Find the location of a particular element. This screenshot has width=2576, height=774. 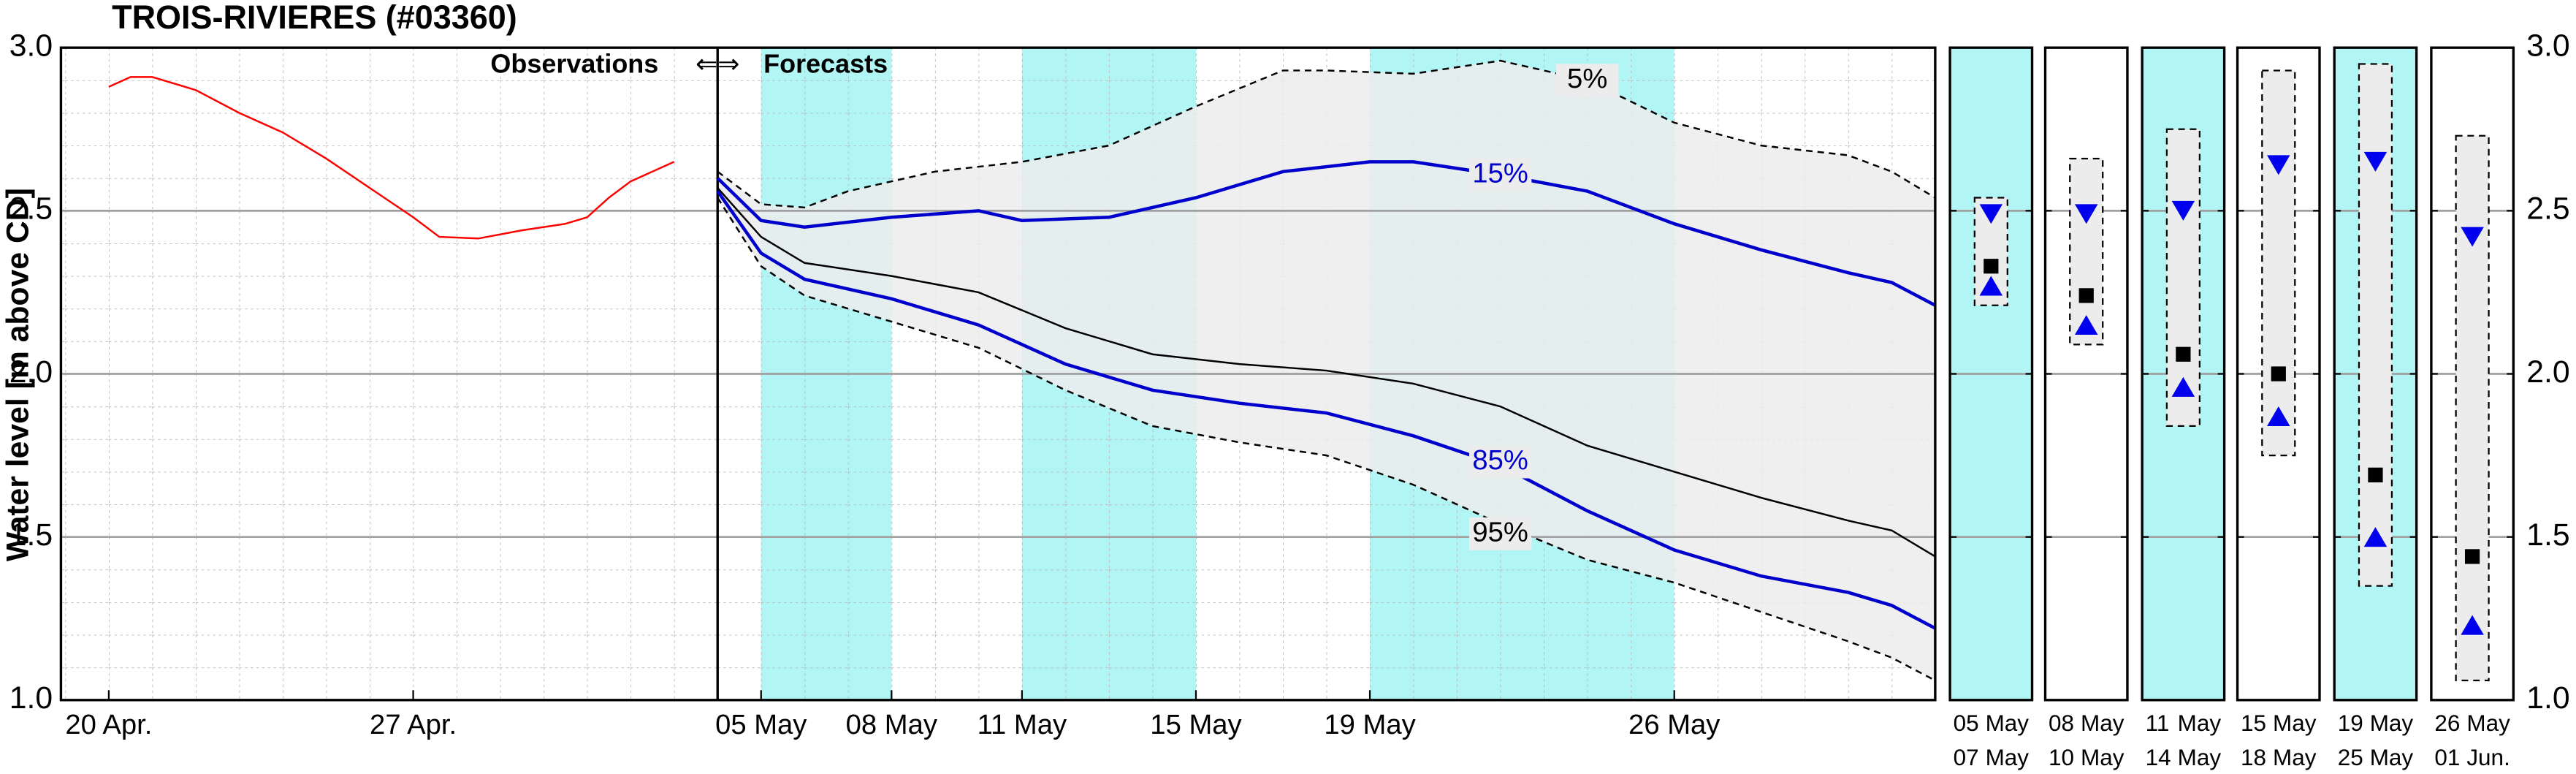

panel-end-label: 07 is located at coordinates (1967, 758).